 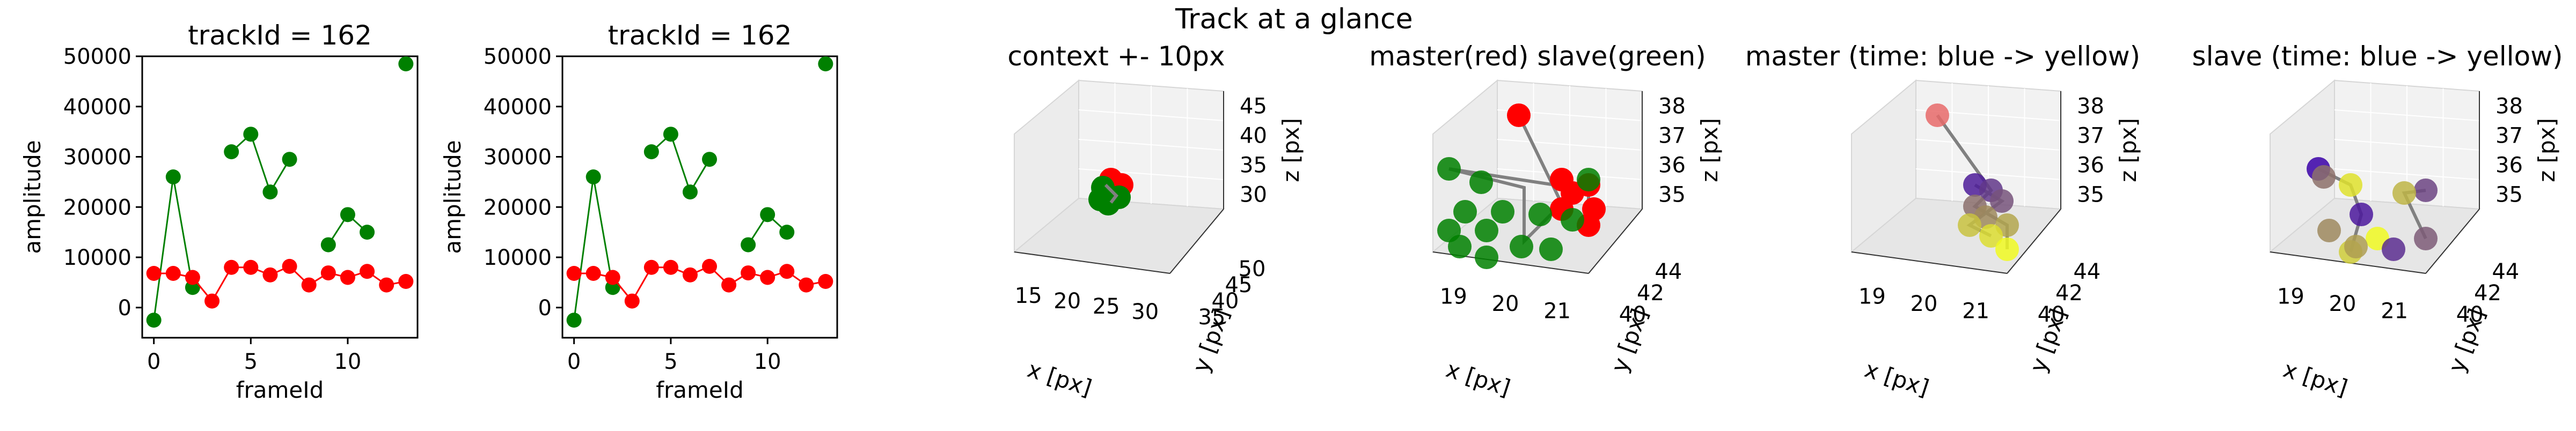 I want to click on figure-suptitle: Track at a glance, so click(x=1294, y=19).